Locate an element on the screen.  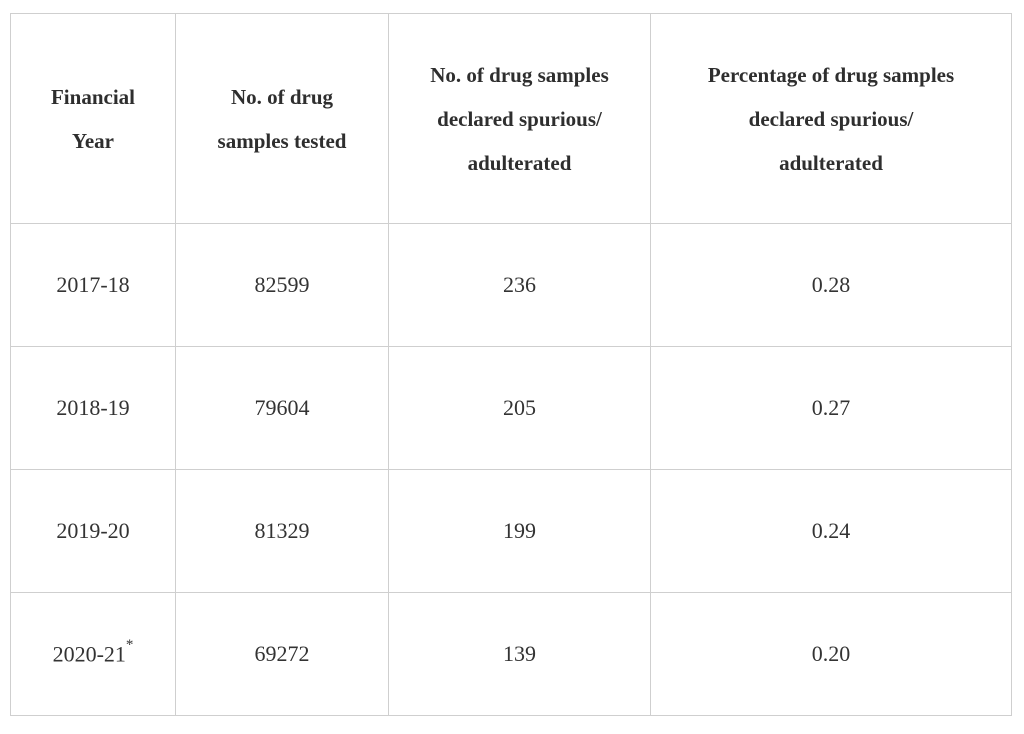
table-cell: 205 is located at coordinates (519, 408).